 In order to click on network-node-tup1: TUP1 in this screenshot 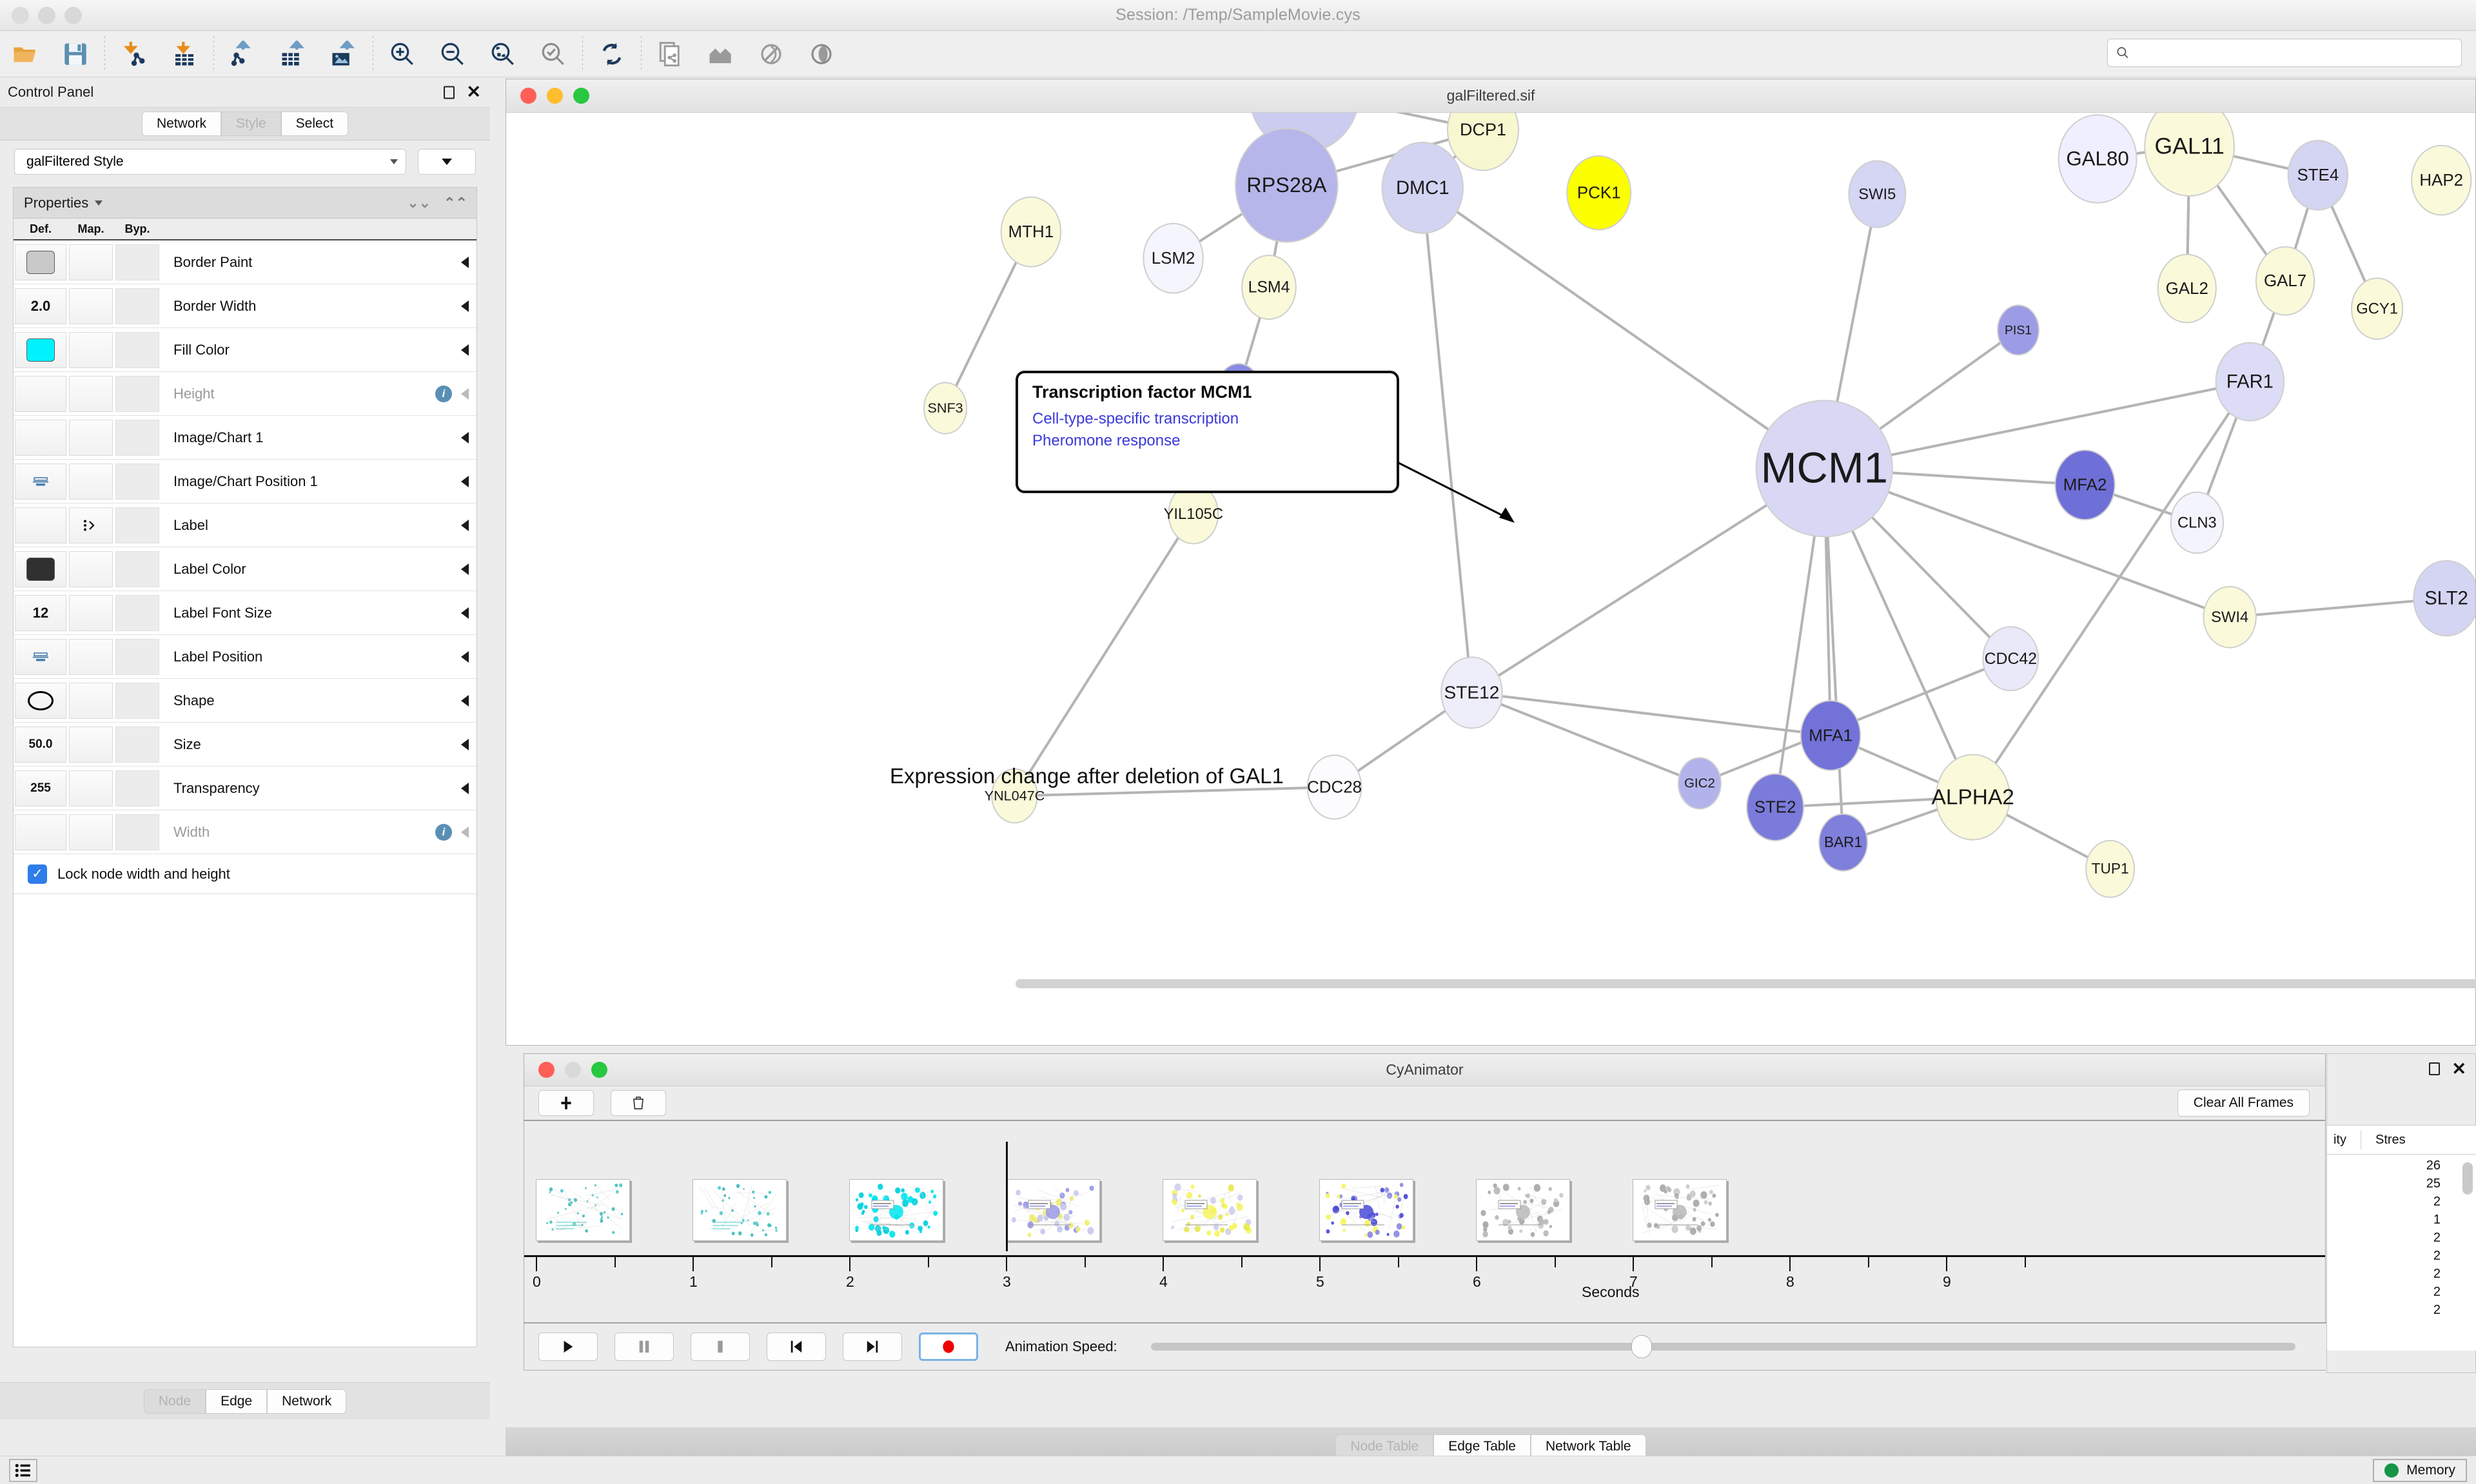, I will do `click(2110, 868)`.